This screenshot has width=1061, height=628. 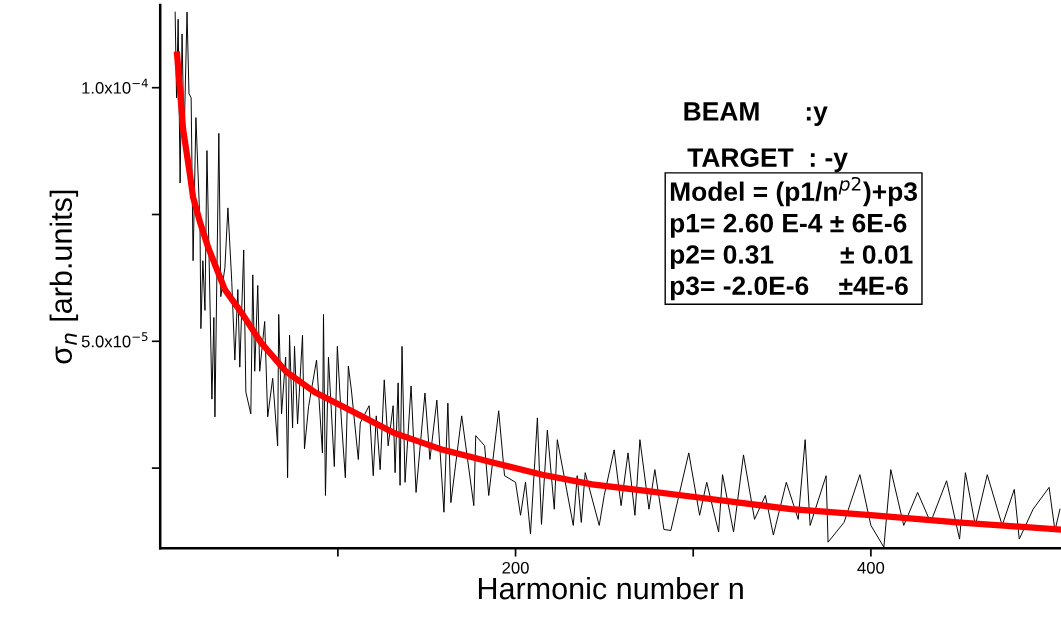 What do you see at coordinates (64, 277) in the screenshot?
I see `y-axis-title: σ$_{n}$ [arb.units]` at bounding box center [64, 277].